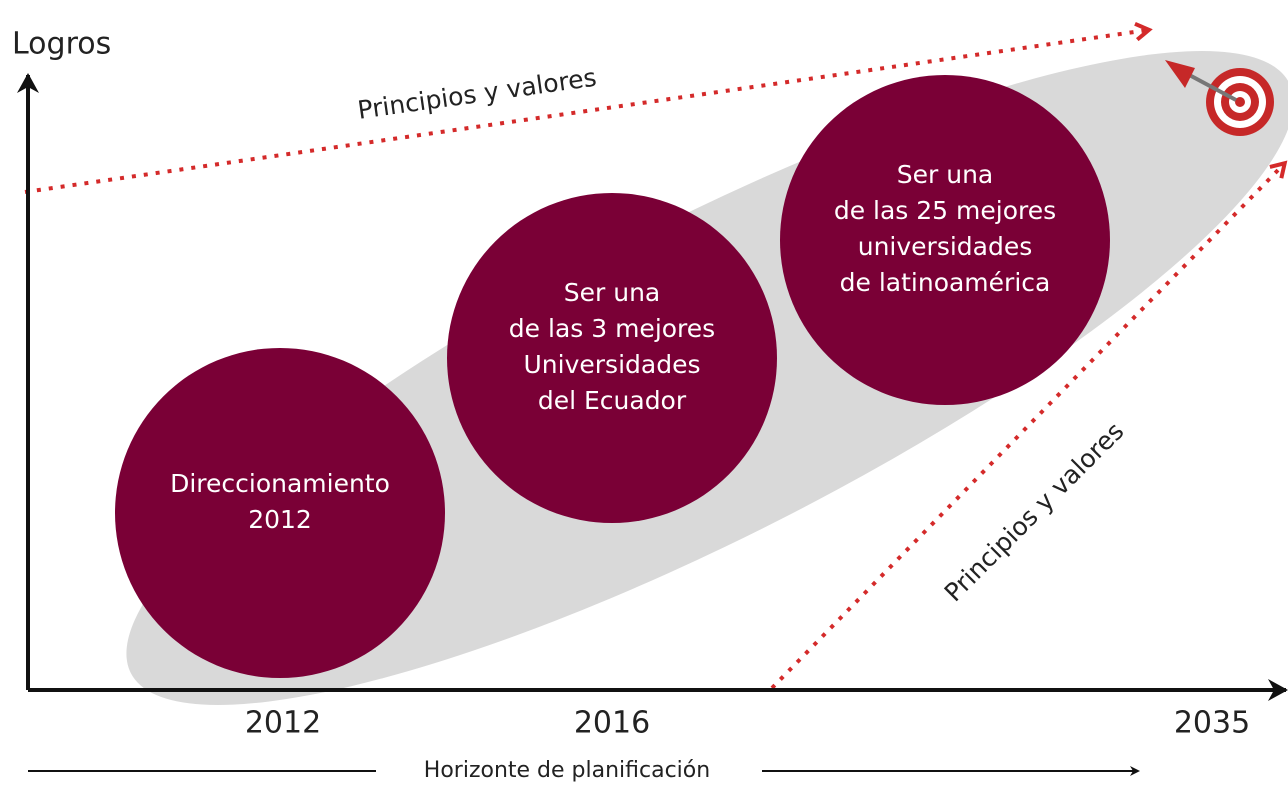 The height and width of the screenshot is (785, 1288). What do you see at coordinates (612, 723) in the screenshot?
I see `x-label: 2016` at bounding box center [612, 723].